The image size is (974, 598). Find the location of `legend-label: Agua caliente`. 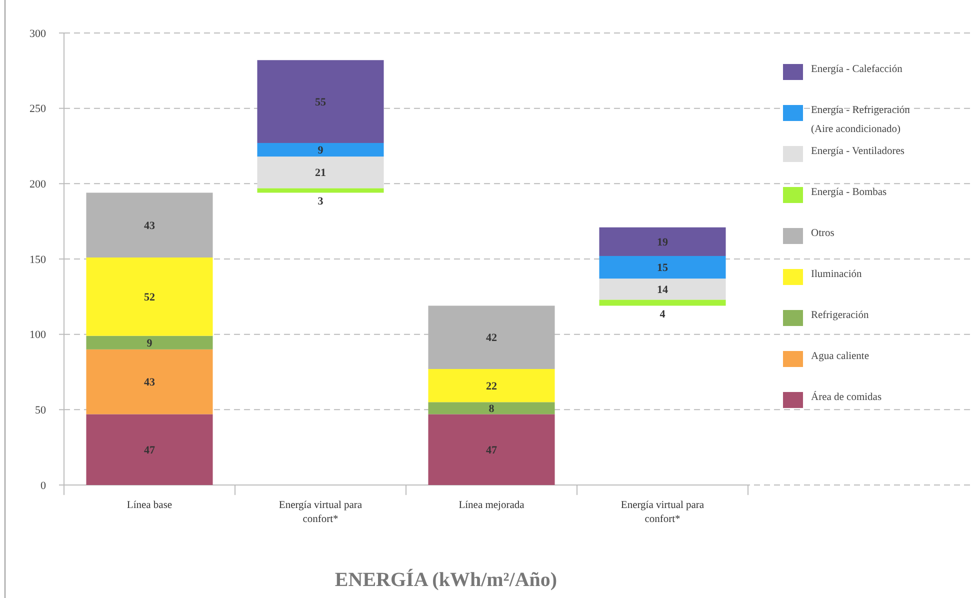

legend-label: Agua caliente is located at coordinates (840, 356).